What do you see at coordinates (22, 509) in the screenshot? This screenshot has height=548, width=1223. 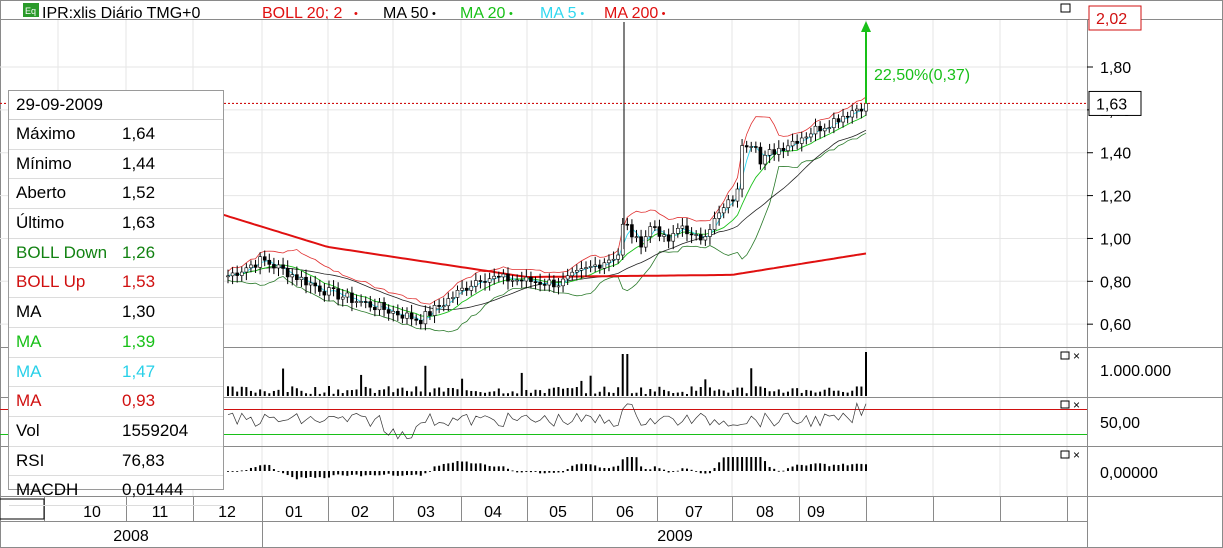 I see `month-highlight` at bounding box center [22, 509].